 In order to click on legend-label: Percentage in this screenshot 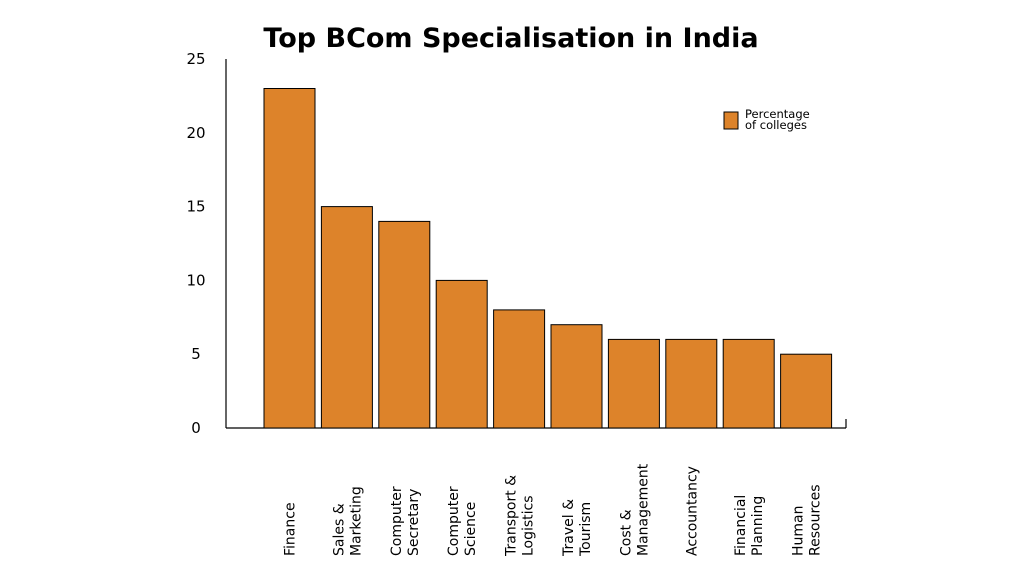, I will do `click(777, 114)`.